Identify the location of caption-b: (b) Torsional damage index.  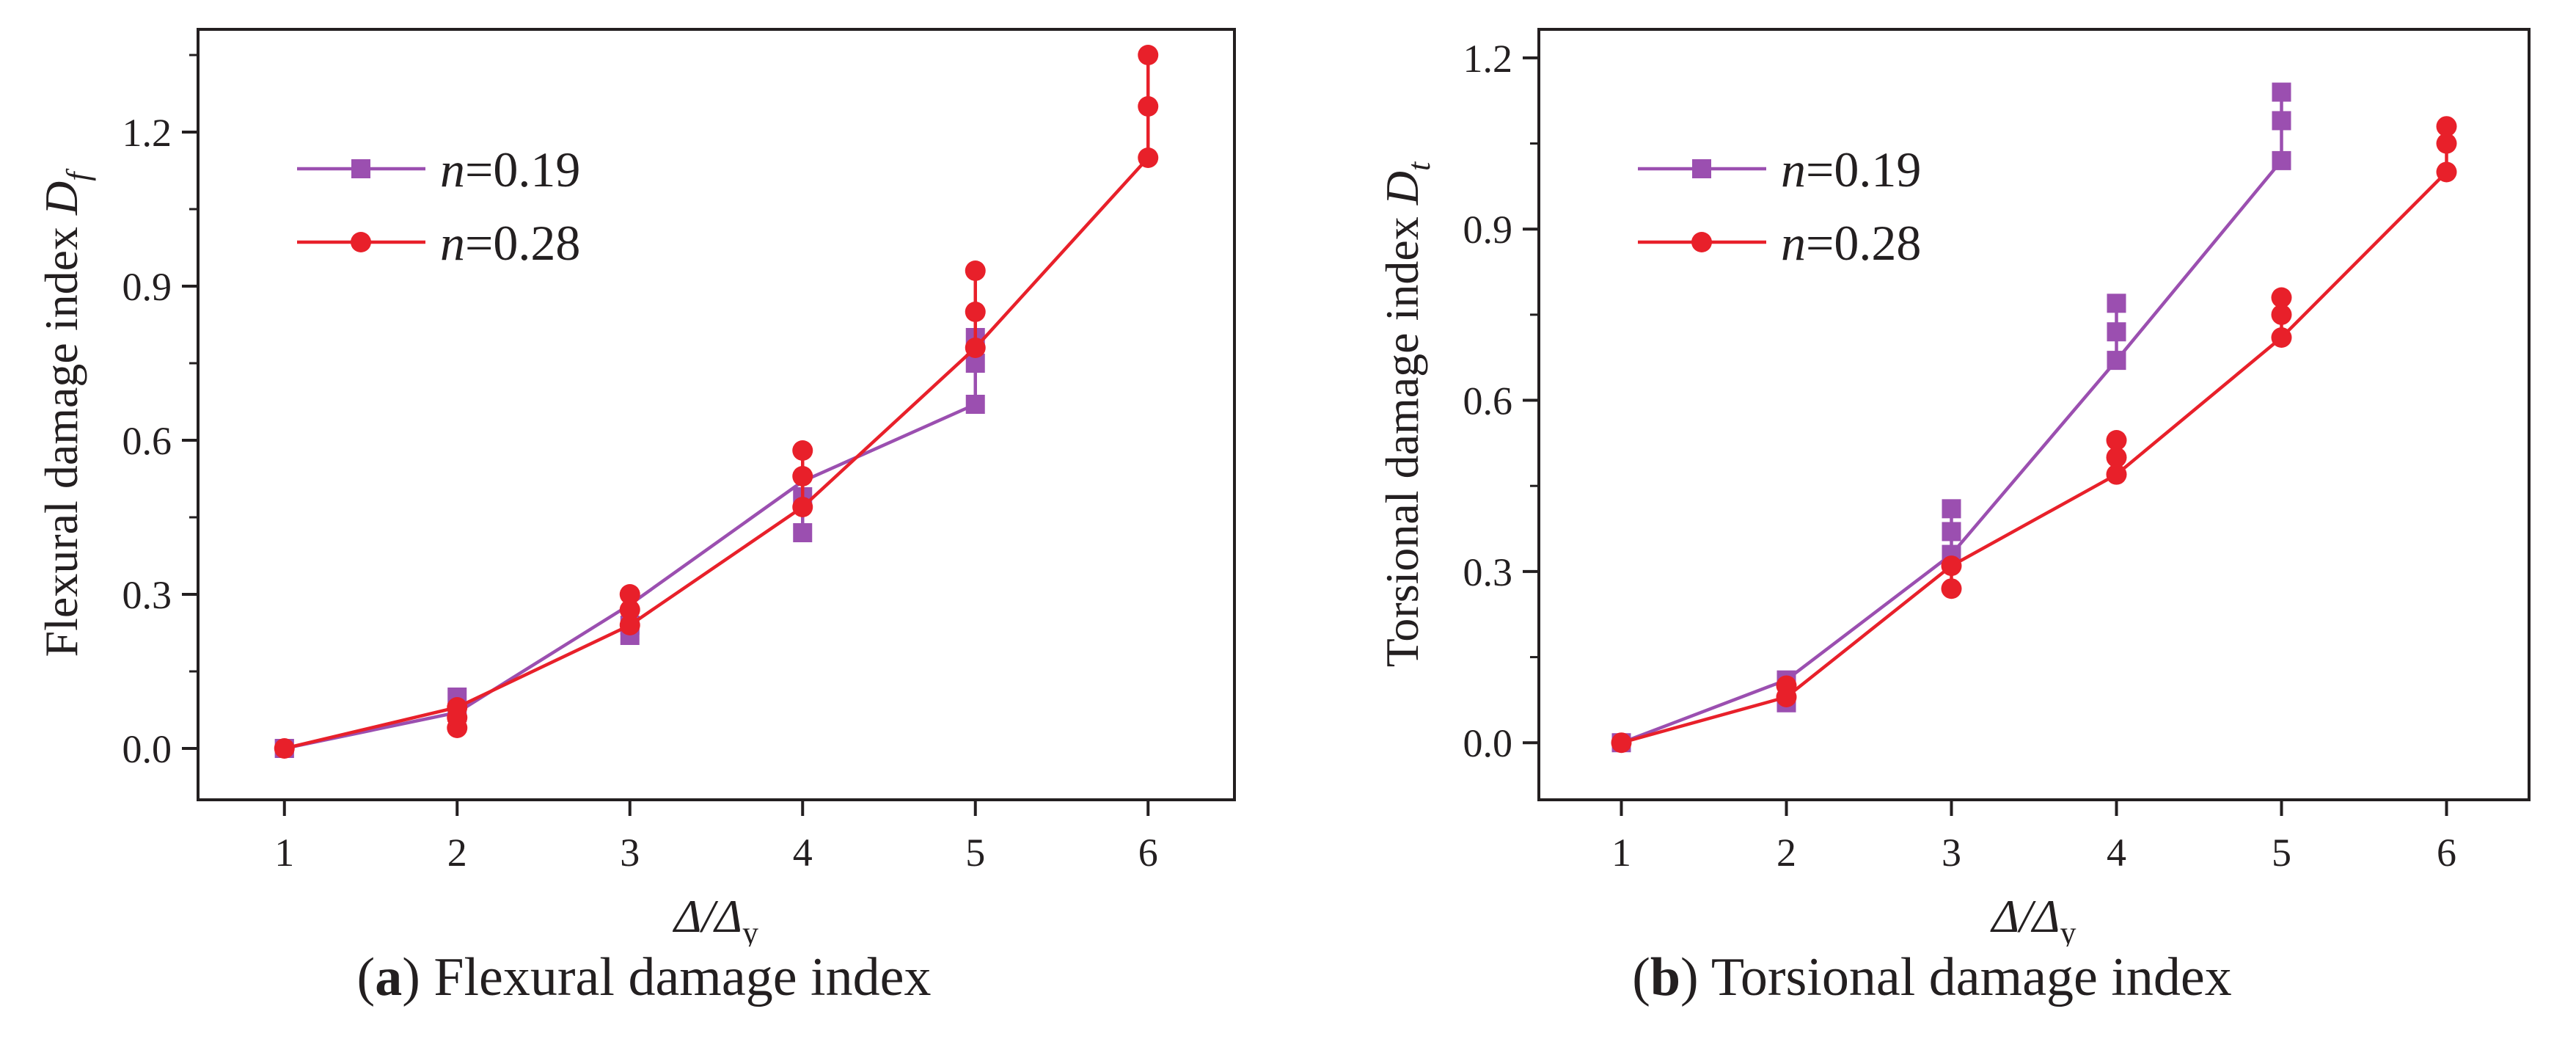
(1932, 977).